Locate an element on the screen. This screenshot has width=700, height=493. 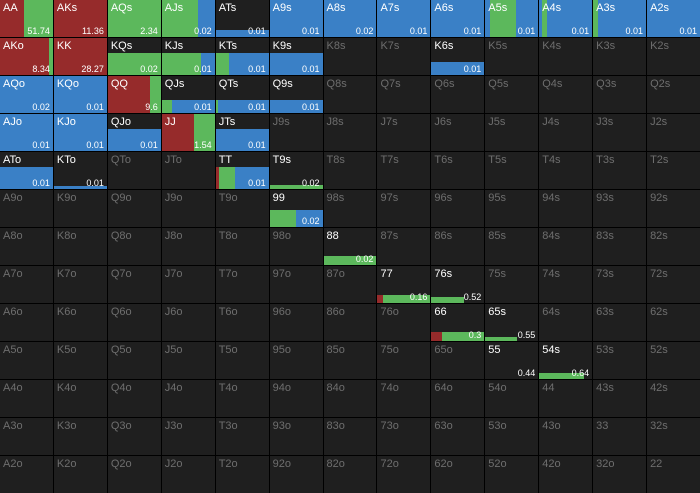
hand-cell-A4o: A4o is located at coordinates (26, 398).